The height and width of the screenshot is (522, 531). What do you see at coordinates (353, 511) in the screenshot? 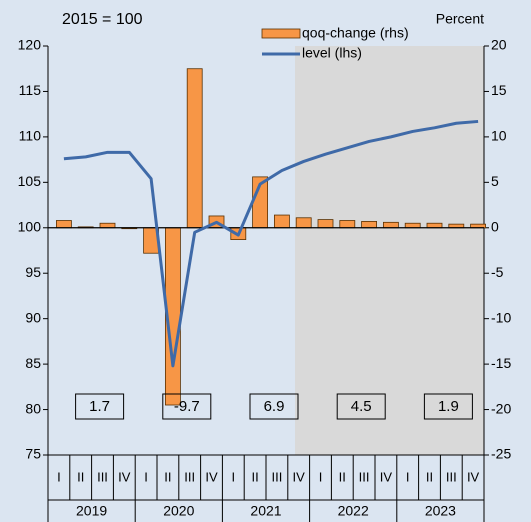
I see `x-group-label: 2022` at bounding box center [353, 511].